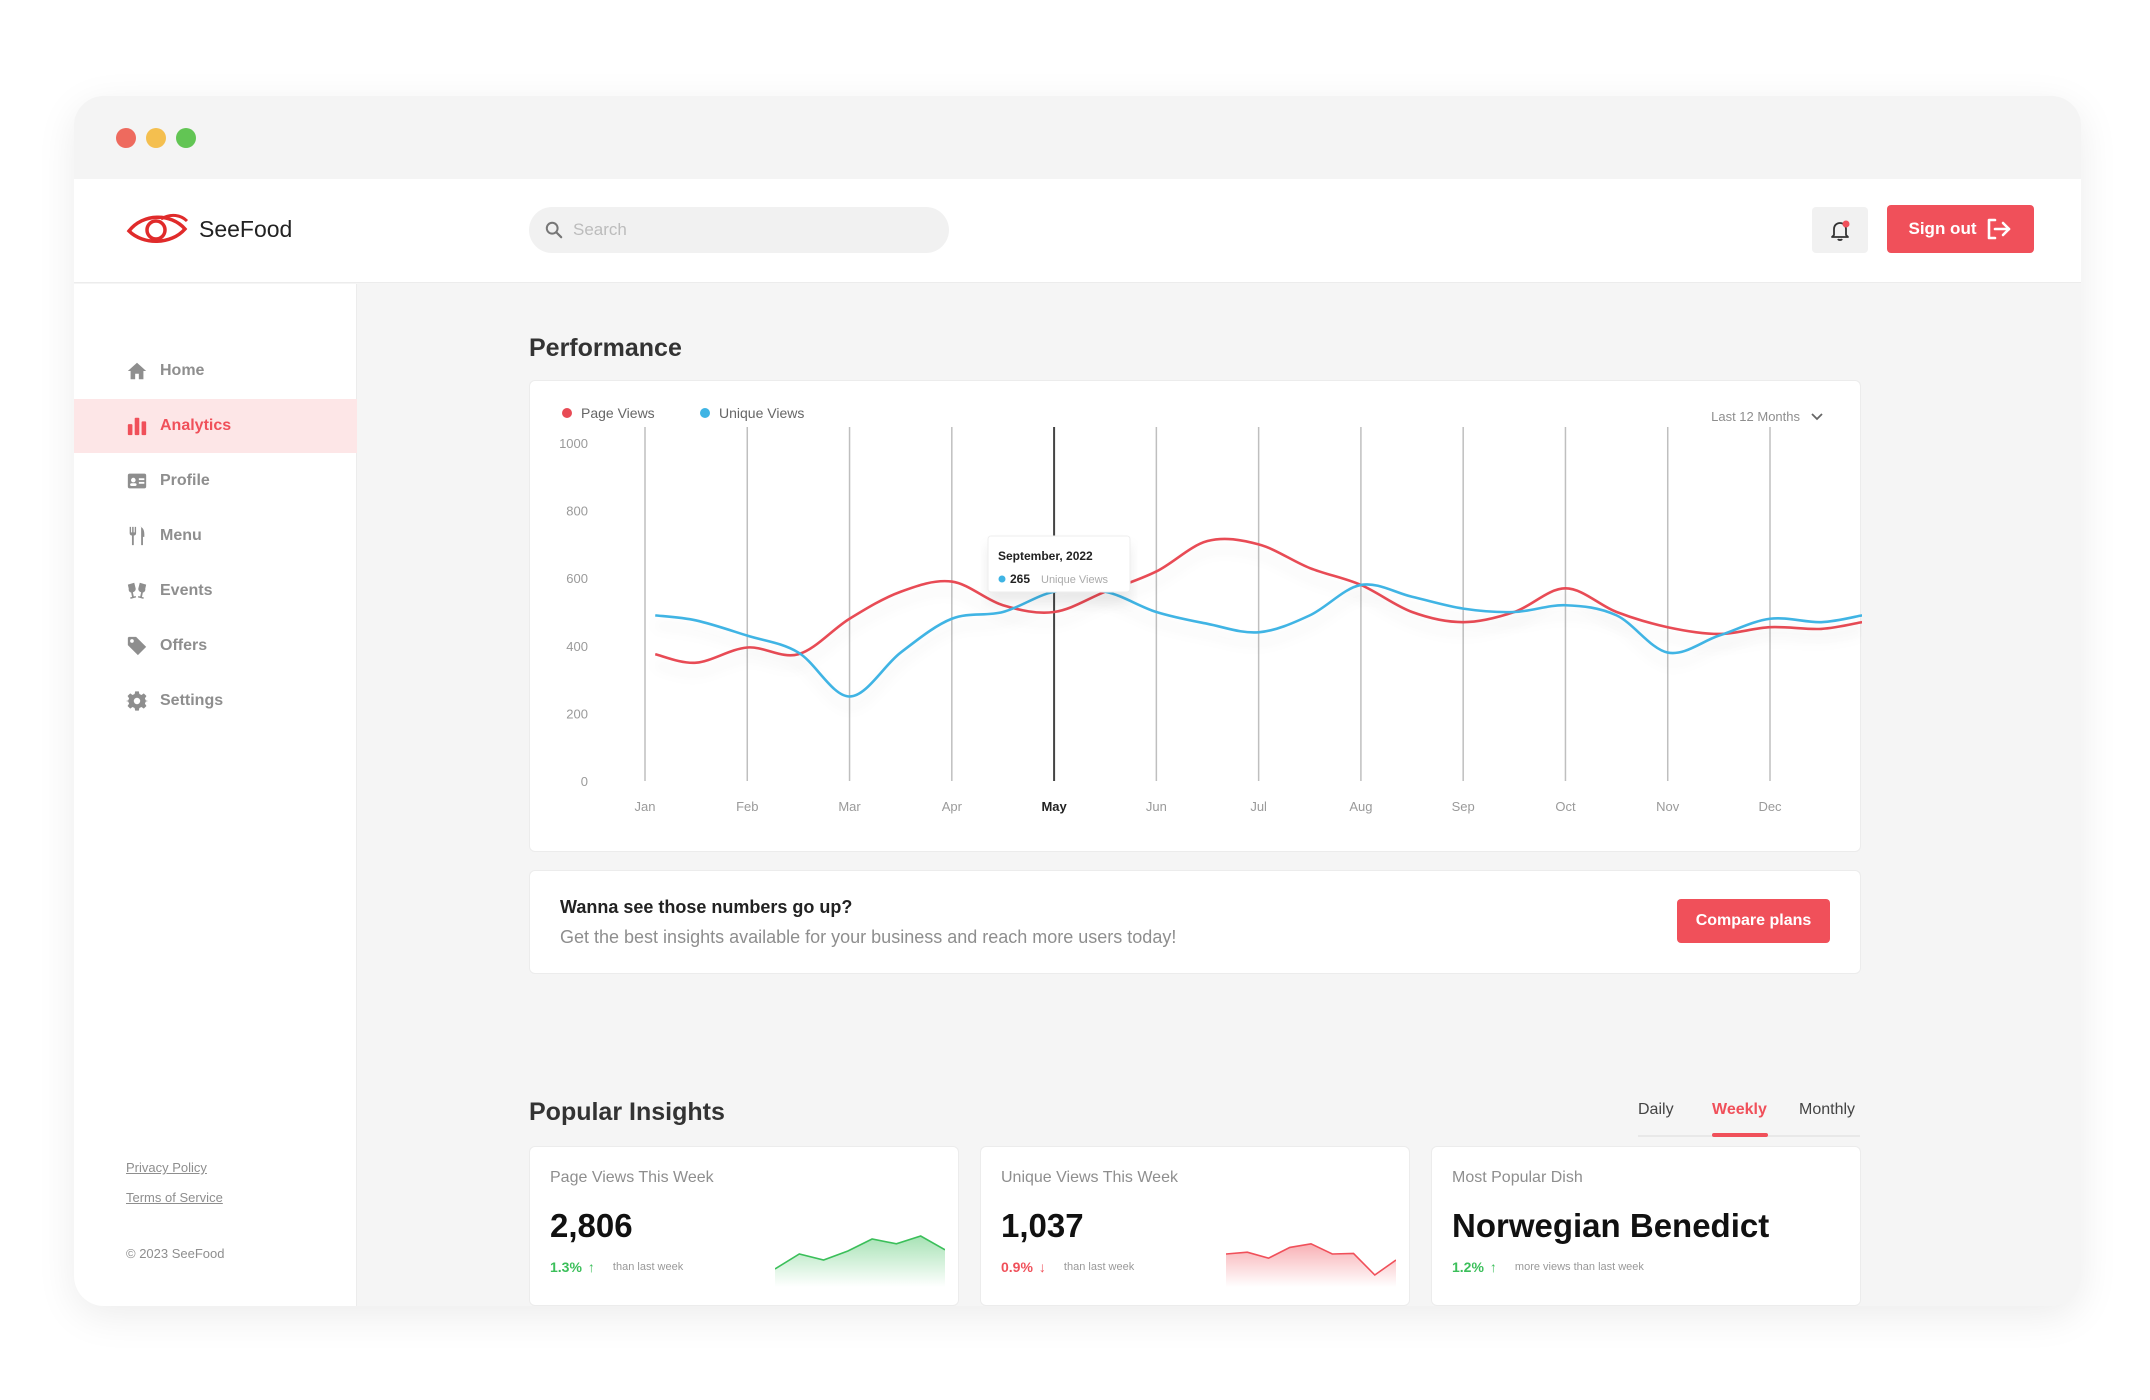 The width and height of the screenshot is (2150, 1400). I want to click on stat-change: 1.3% ↑ than last week, so click(616, 1267).